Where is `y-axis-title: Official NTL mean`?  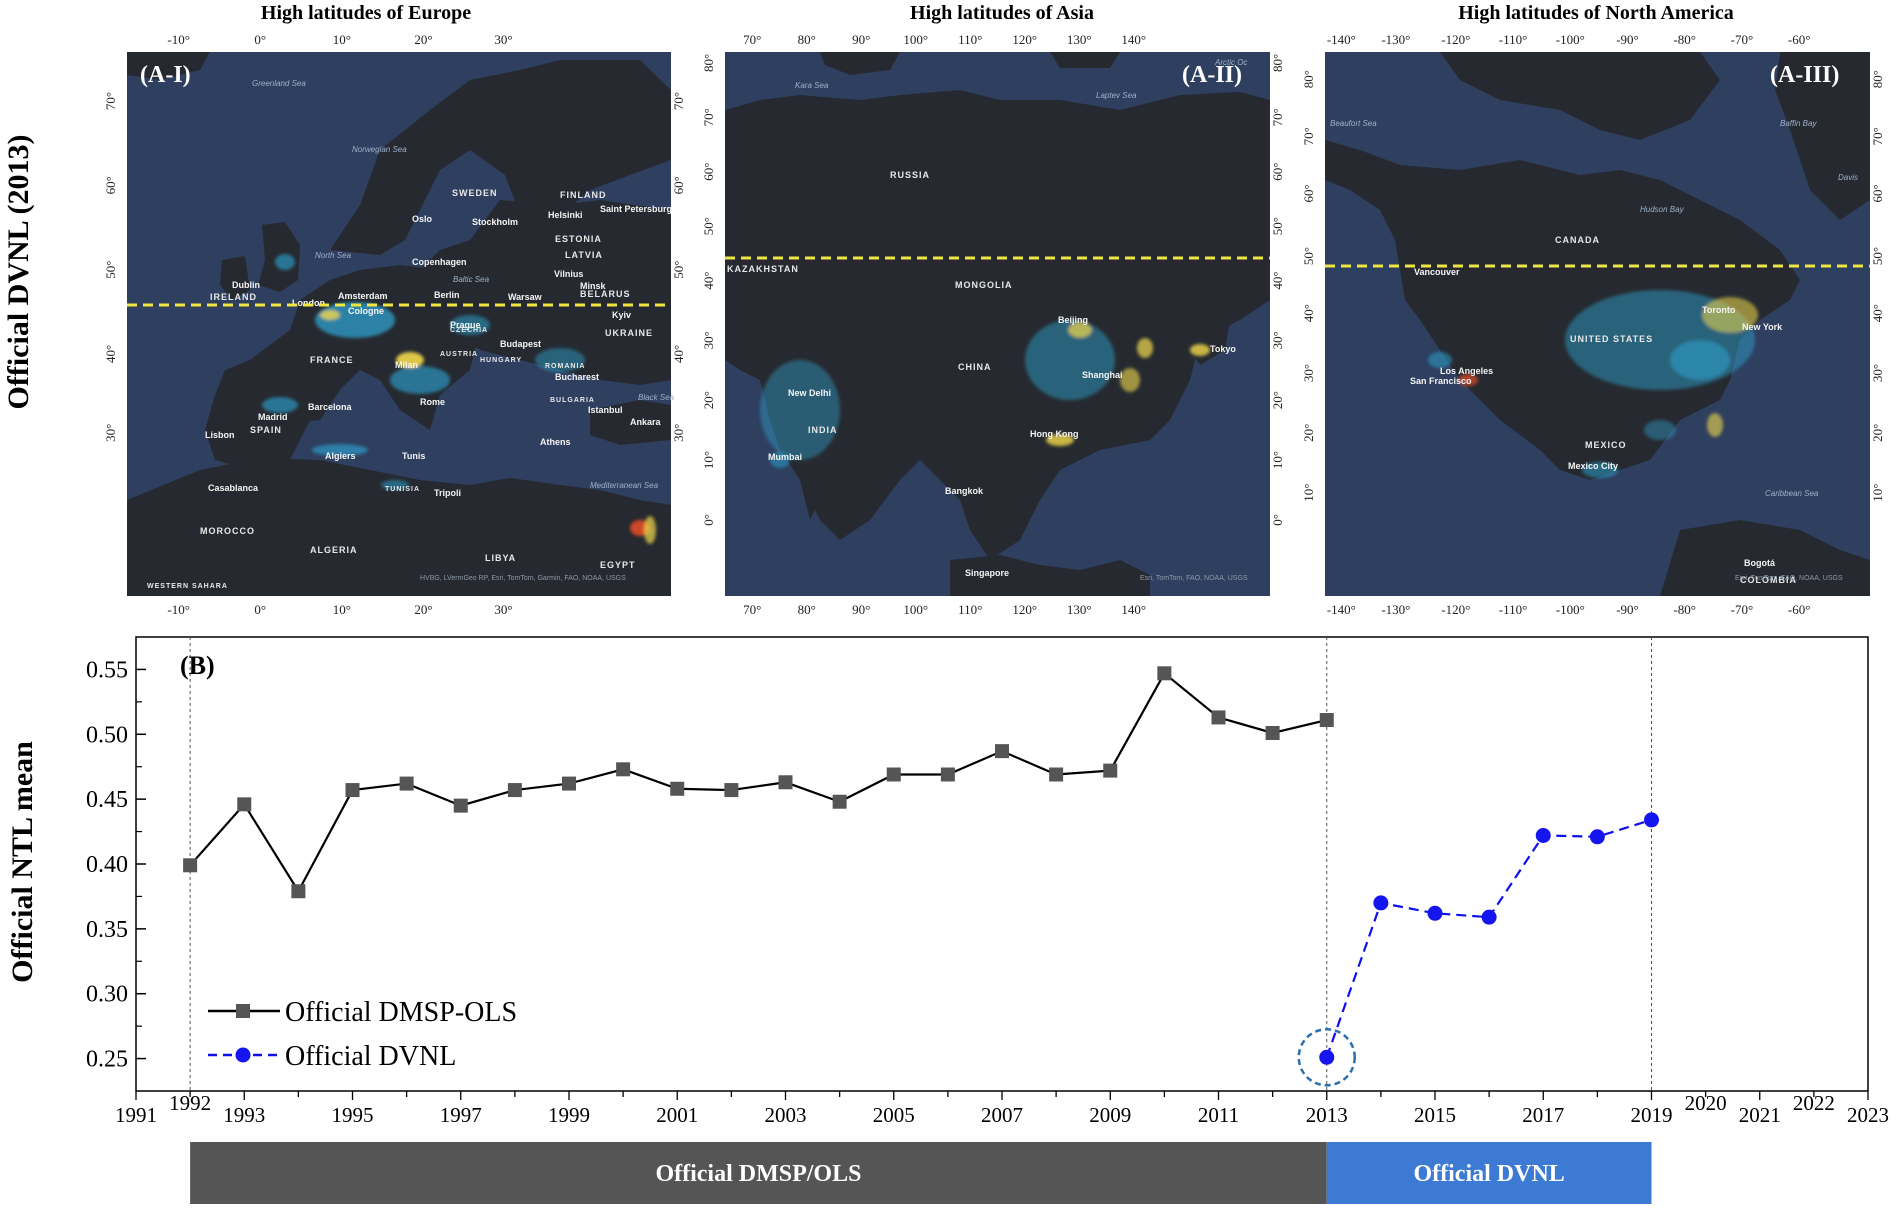
y-axis-title: Official NTL mean is located at coordinates (22, 862).